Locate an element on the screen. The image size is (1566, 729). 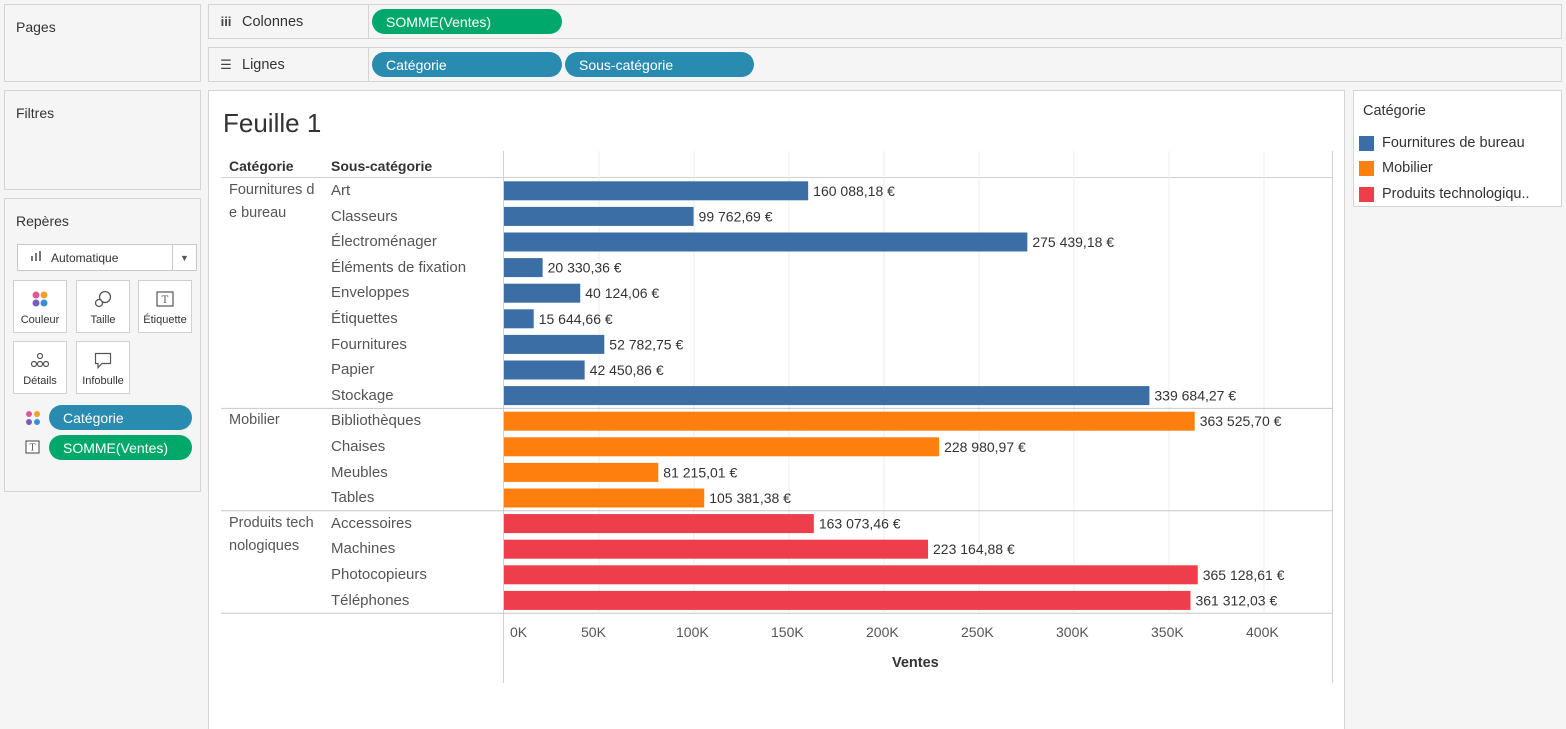
legend-title: Catégorie is located at coordinates (1394, 111).